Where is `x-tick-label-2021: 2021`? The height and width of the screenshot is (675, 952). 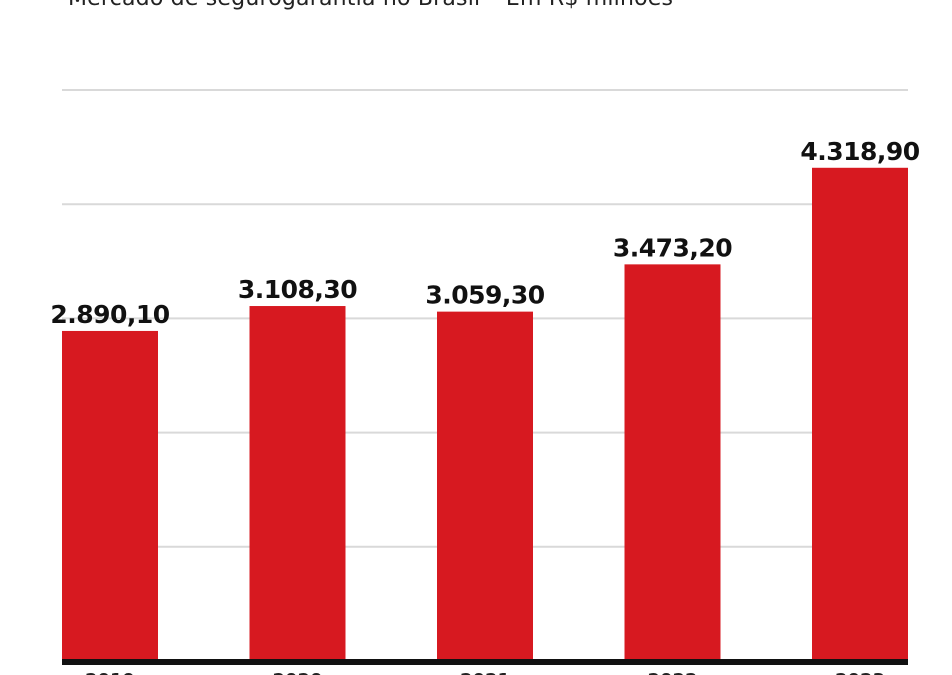
x-tick-label-2021: 2021 is located at coordinates (485, 672).